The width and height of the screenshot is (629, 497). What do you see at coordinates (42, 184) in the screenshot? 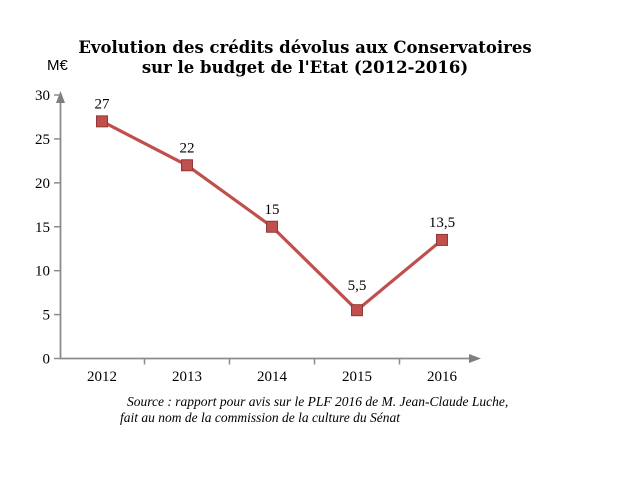
I see `y-tick-label: 20` at bounding box center [42, 184].